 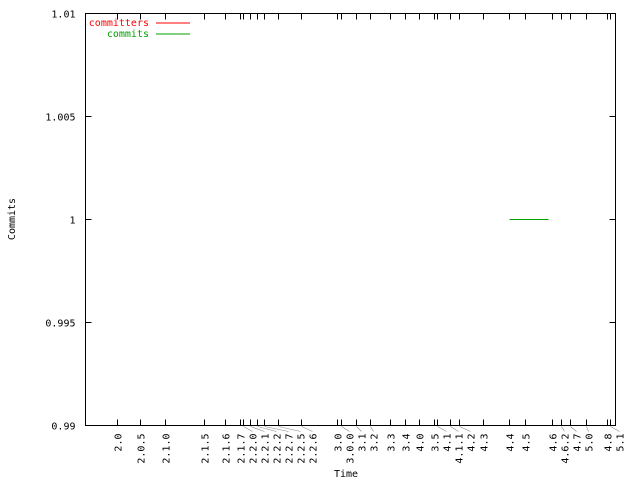 What do you see at coordinates (142, 449) in the screenshot?
I see `x-tick-label: 2.0.5` at bounding box center [142, 449].